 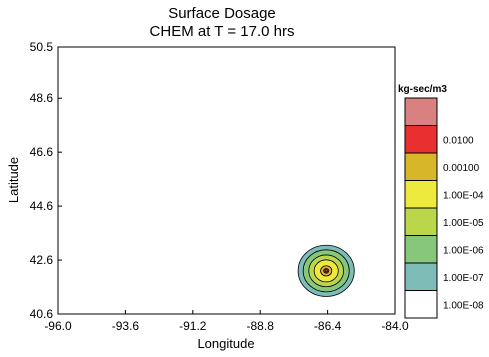 I want to click on x-tick-label: -93.6, so click(x=126, y=326).